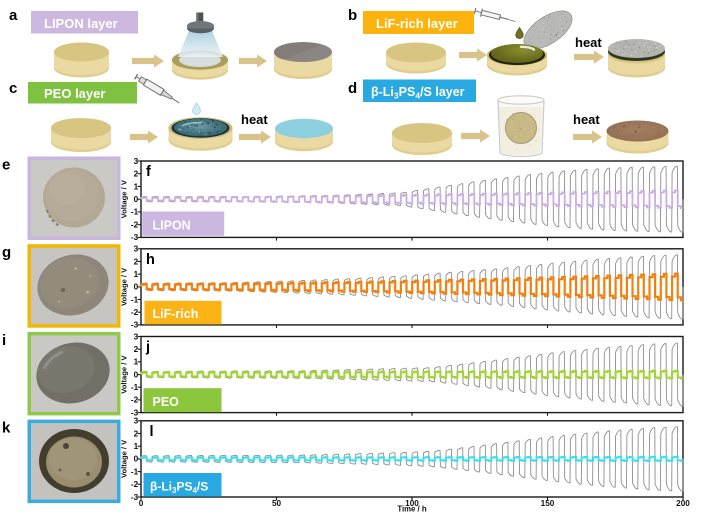 This screenshot has width=703, height=515. Describe the element at coordinates (166, 402) in the screenshot. I see `svg-text: PEO` at that location.